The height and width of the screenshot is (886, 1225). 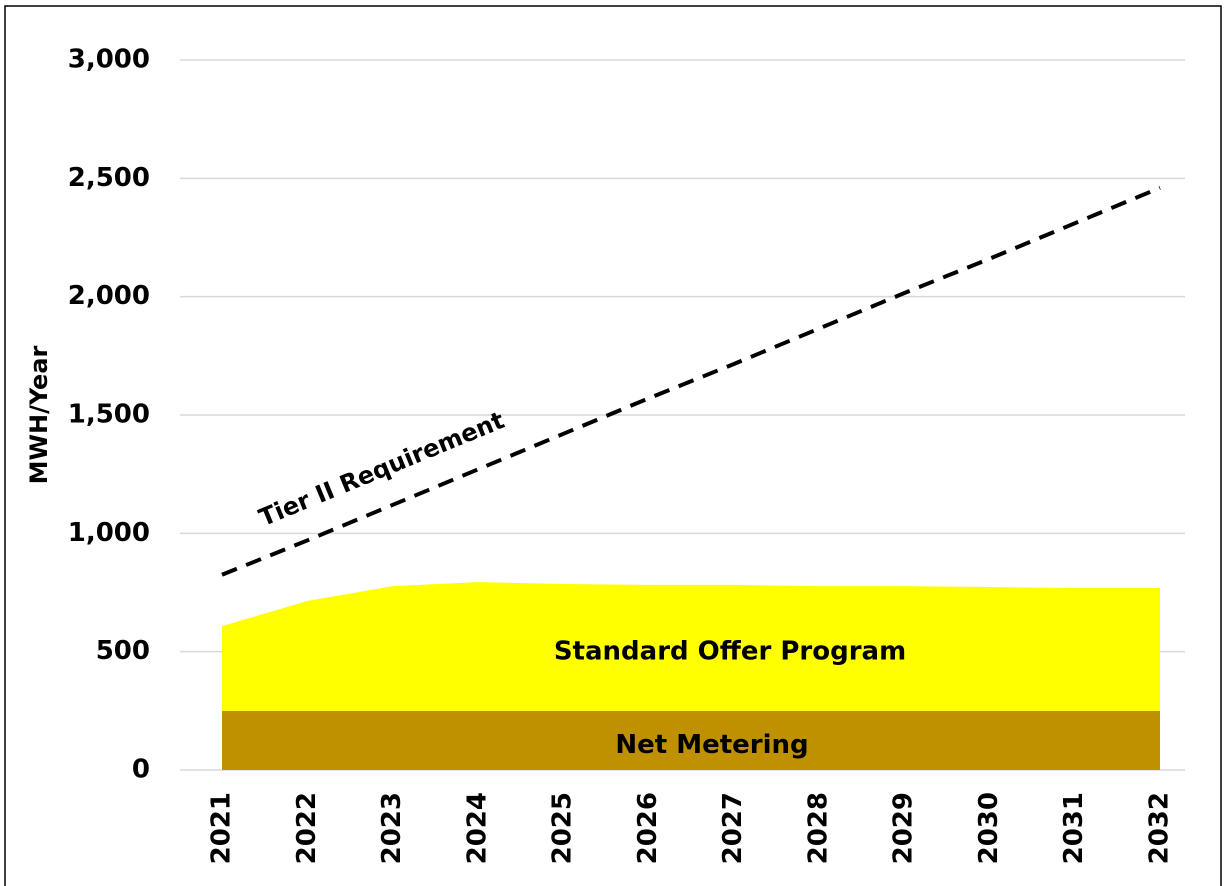 What do you see at coordinates (904, 828) in the screenshot?
I see `x-tick-label: 2029` at bounding box center [904, 828].